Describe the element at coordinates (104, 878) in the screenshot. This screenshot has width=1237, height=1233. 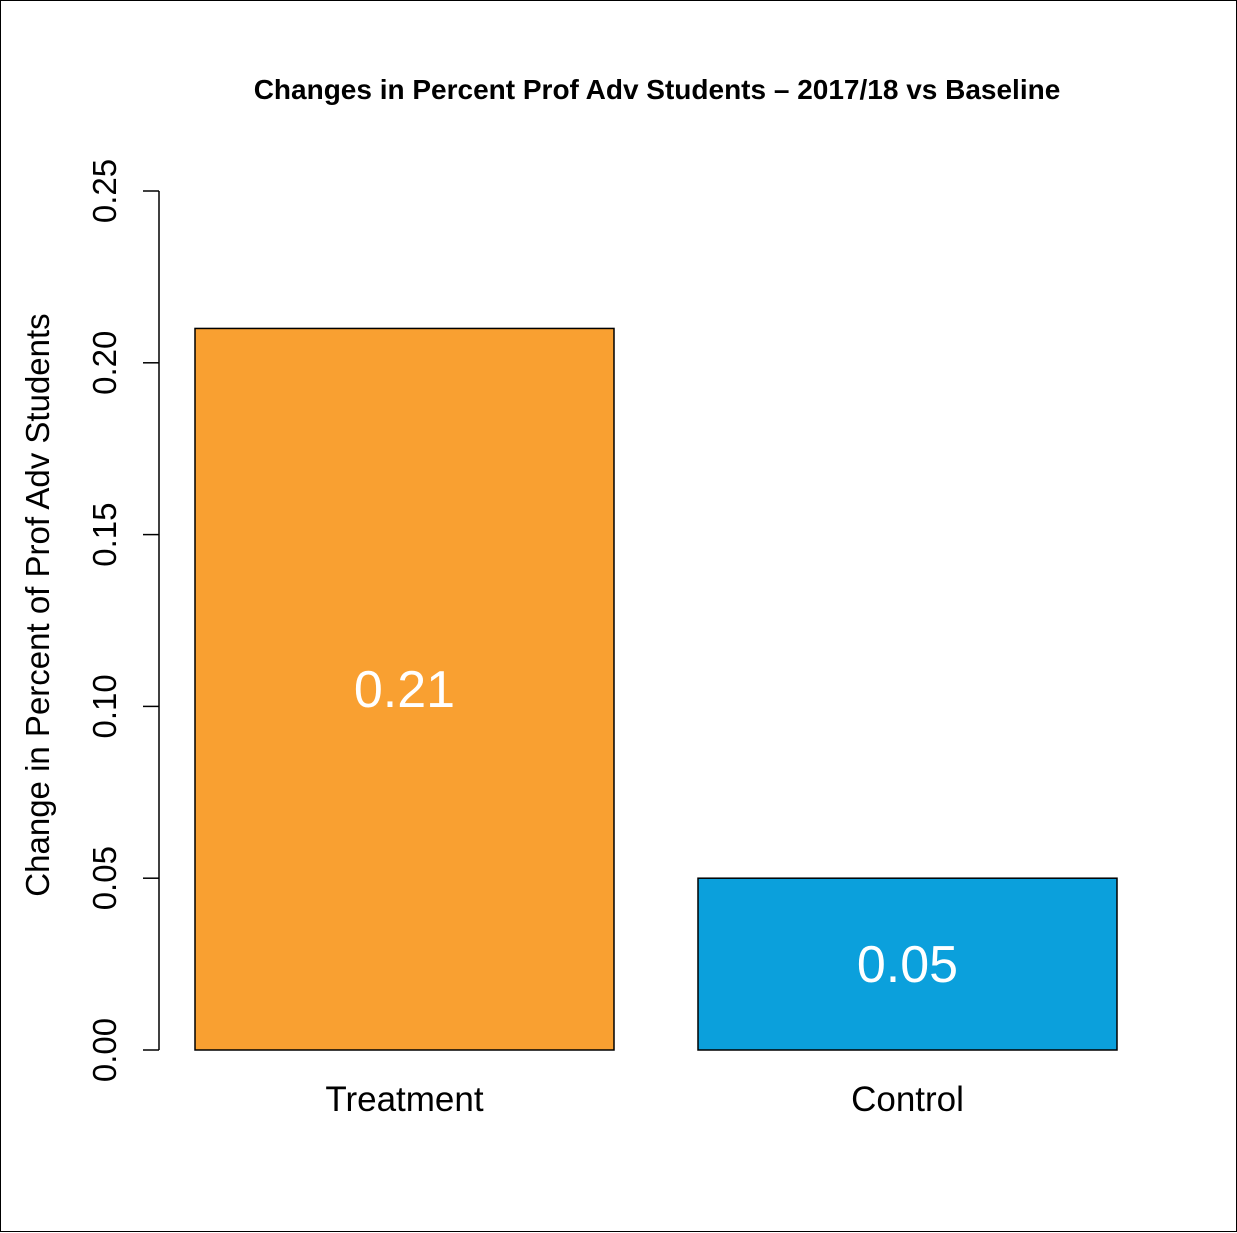
I see `y-tick-label: 0.05` at that location.